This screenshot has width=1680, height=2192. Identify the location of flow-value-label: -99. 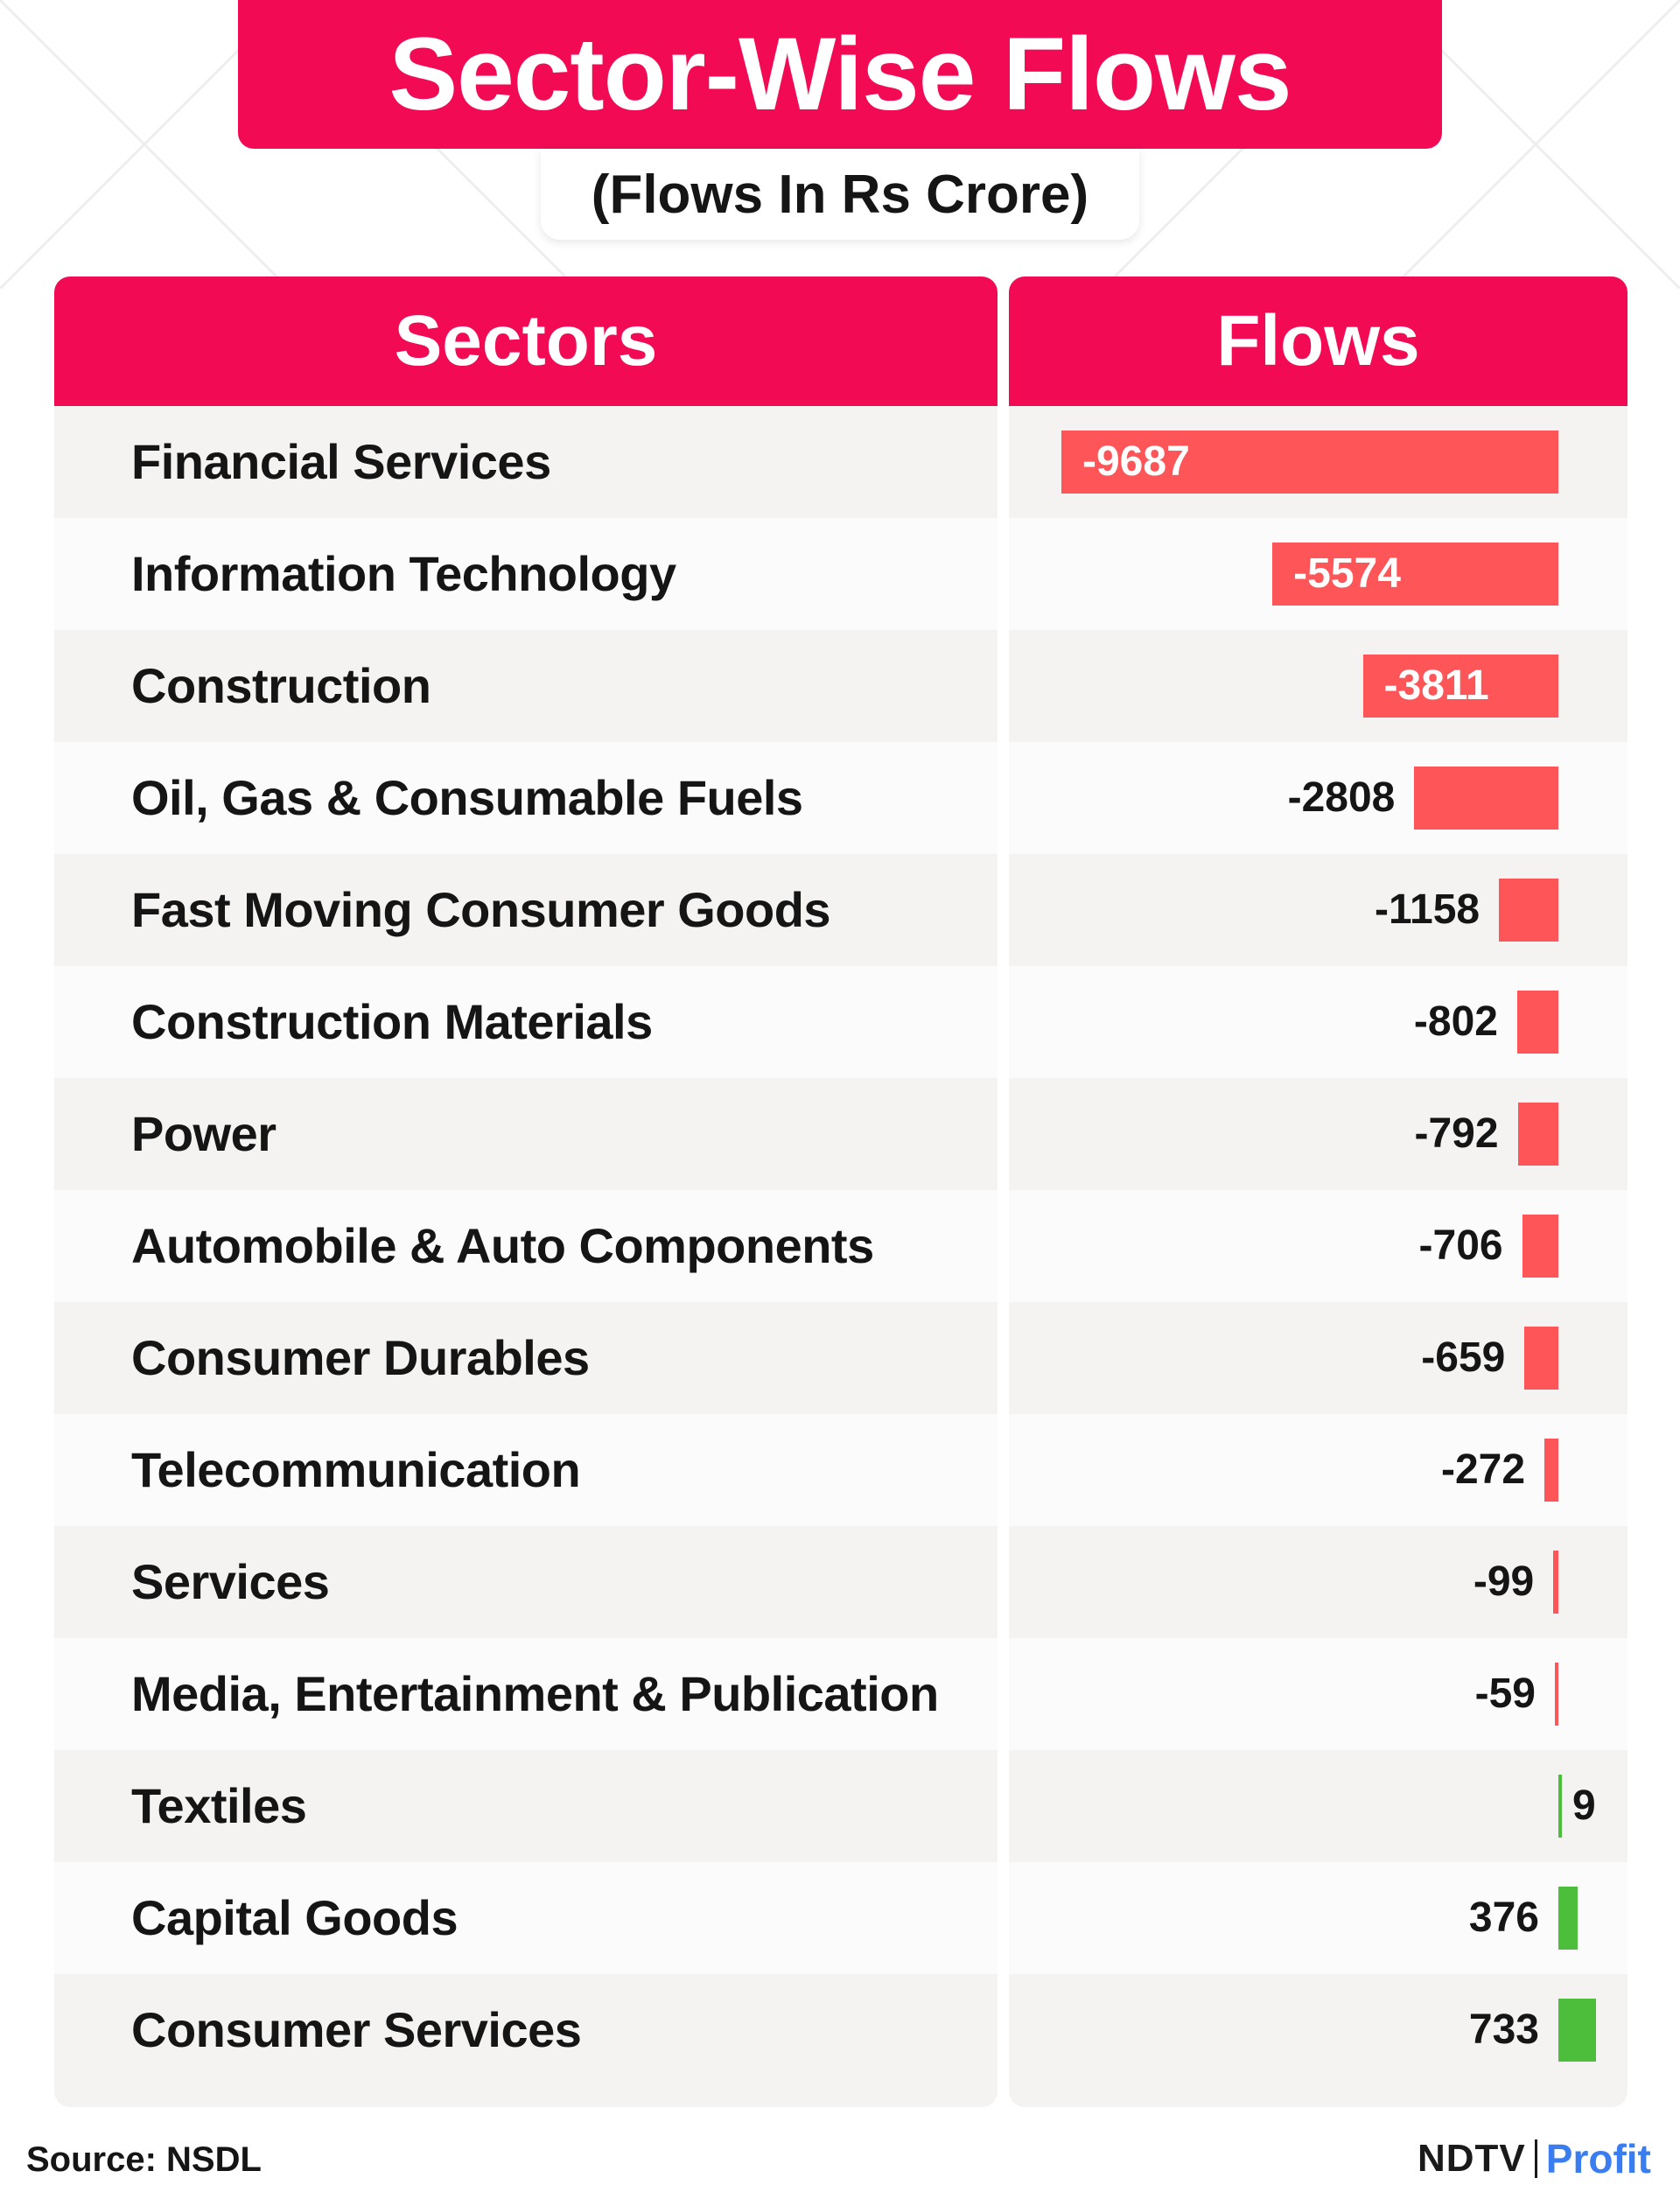
(1504, 1582).